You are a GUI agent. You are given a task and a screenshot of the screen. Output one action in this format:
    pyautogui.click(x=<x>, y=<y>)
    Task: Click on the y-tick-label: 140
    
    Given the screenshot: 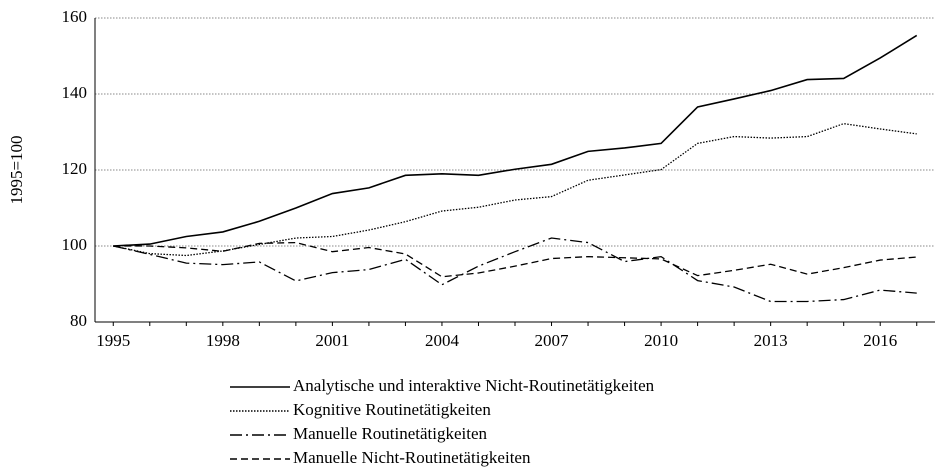 What is the action you would take?
    pyautogui.click(x=75, y=92)
    